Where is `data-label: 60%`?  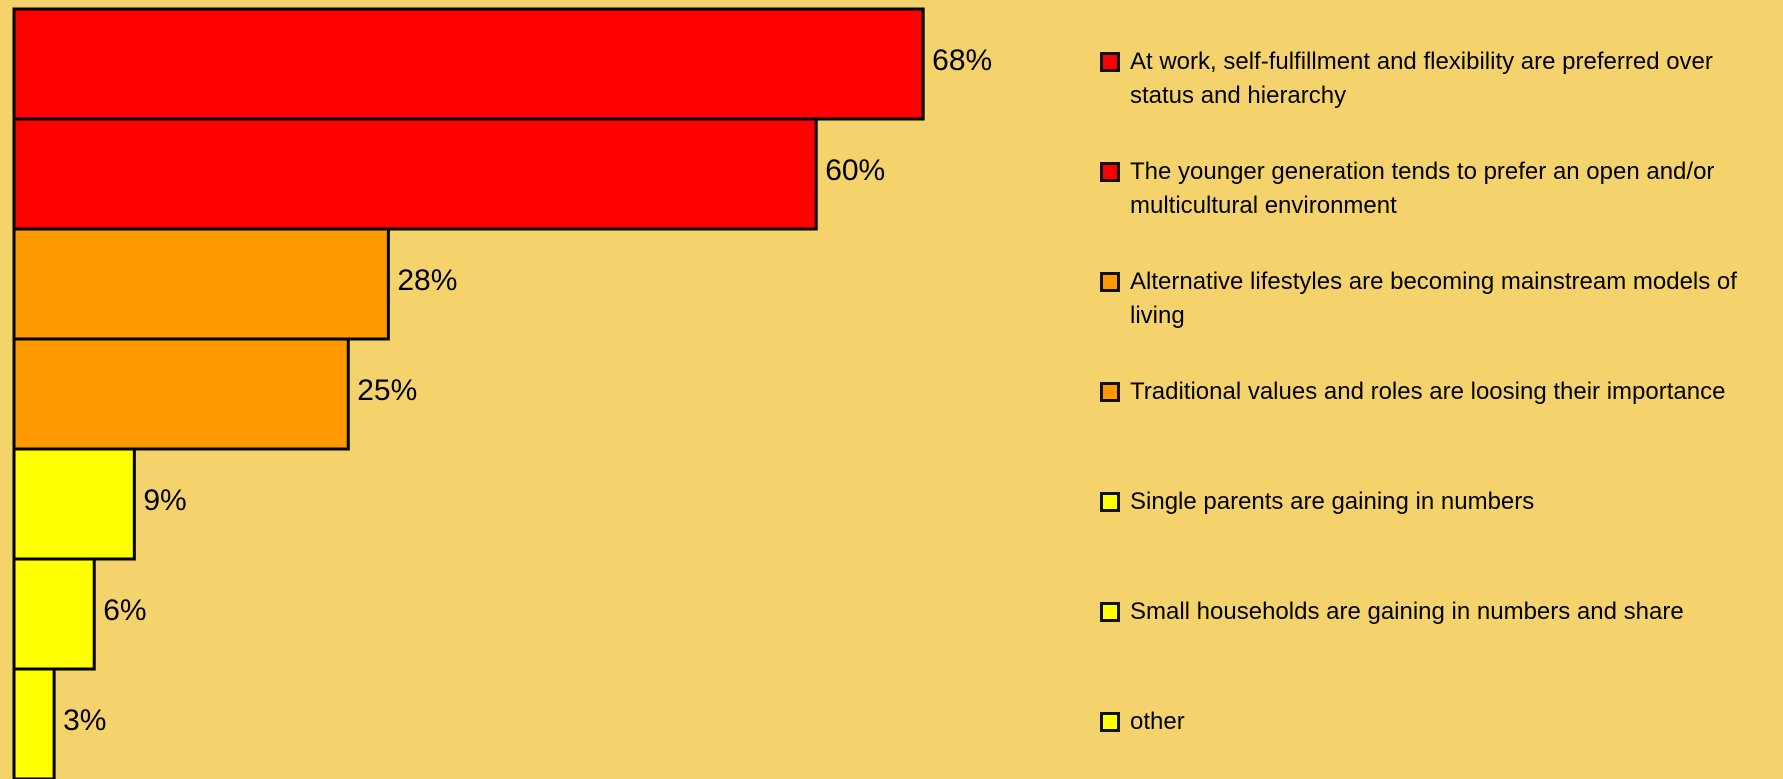 data-label: 60% is located at coordinates (855, 170).